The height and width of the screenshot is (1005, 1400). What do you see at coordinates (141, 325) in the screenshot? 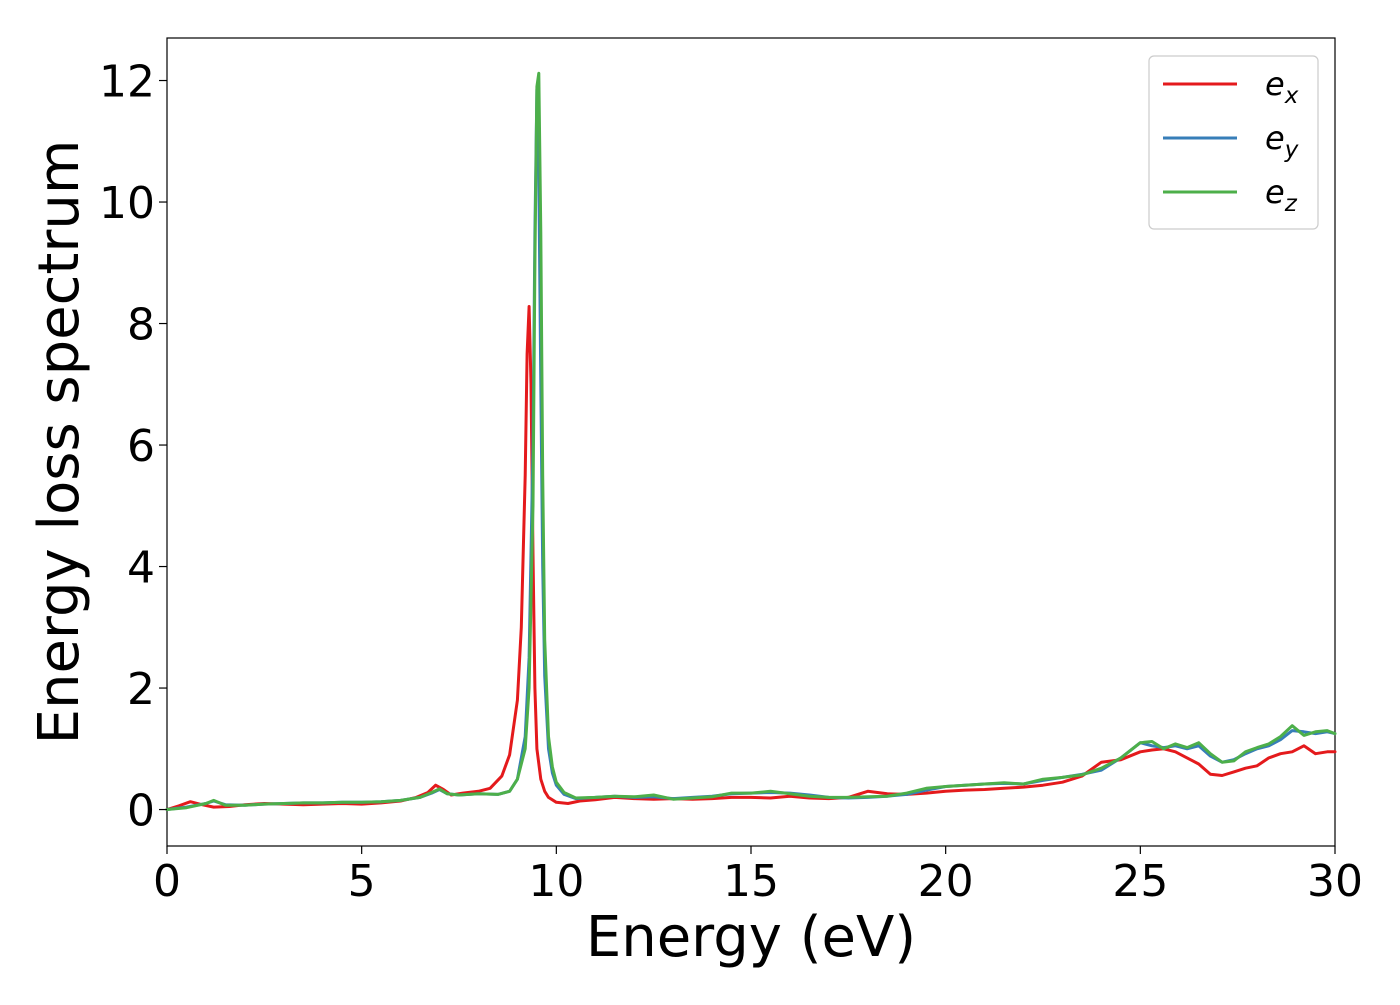
I see `y-tick-label: 8` at bounding box center [141, 325].